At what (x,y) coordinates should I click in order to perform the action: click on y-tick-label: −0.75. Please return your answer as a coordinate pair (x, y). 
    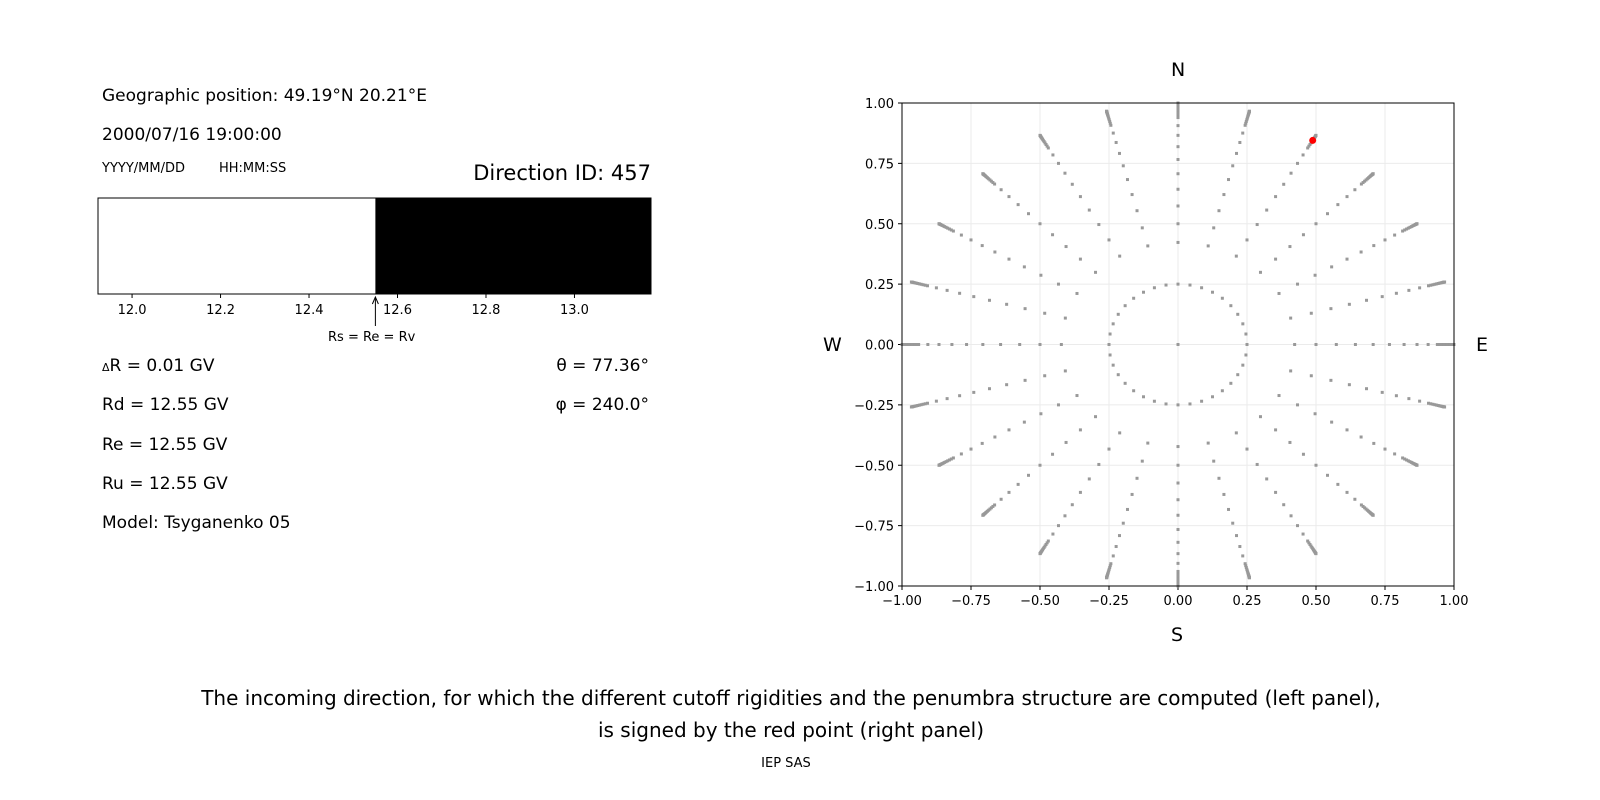
    Looking at the image, I should click on (874, 527).